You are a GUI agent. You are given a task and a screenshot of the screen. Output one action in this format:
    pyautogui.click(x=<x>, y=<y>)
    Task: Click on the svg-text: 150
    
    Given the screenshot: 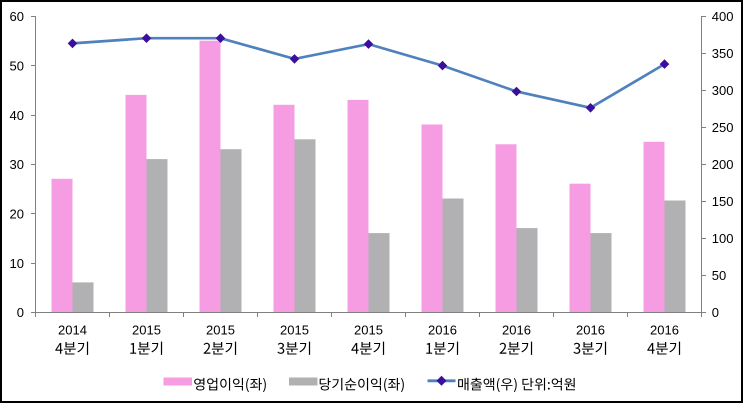 What is the action you would take?
    pyautogui.click(x=723, y=201)
    